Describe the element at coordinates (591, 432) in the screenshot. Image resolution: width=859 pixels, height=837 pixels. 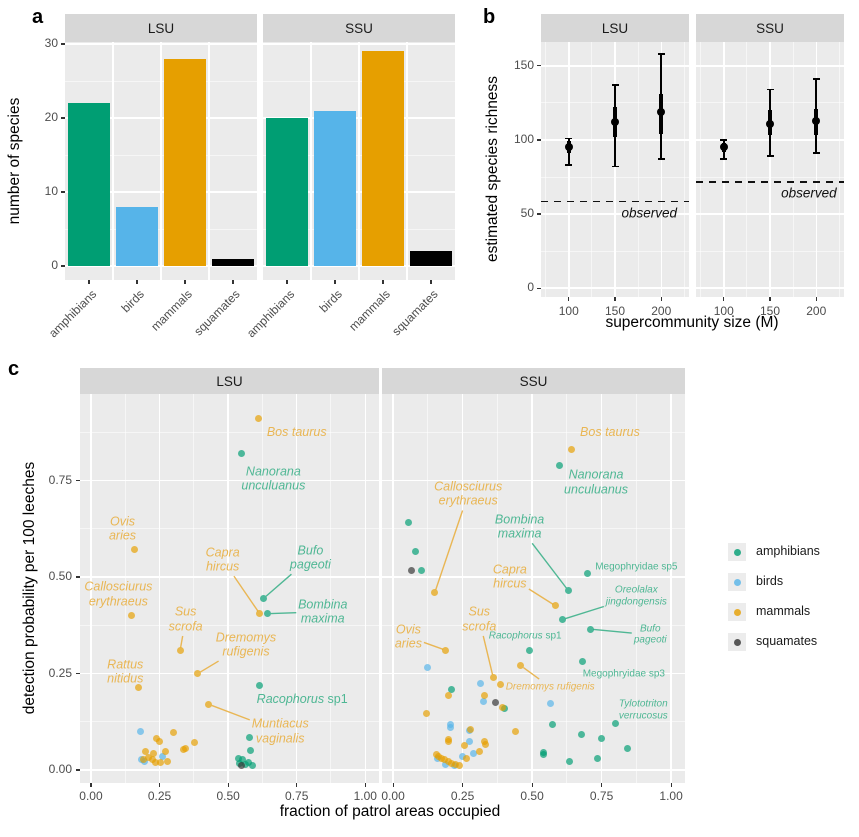
I see `species-label-text: Bos` at that location.